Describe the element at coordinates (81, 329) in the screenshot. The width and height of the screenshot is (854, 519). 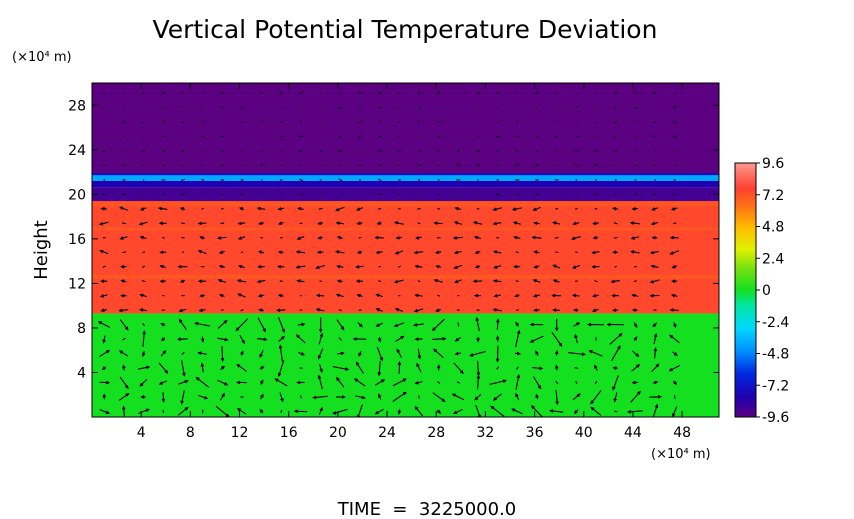
I see `y-tick-label: 8` at that location.